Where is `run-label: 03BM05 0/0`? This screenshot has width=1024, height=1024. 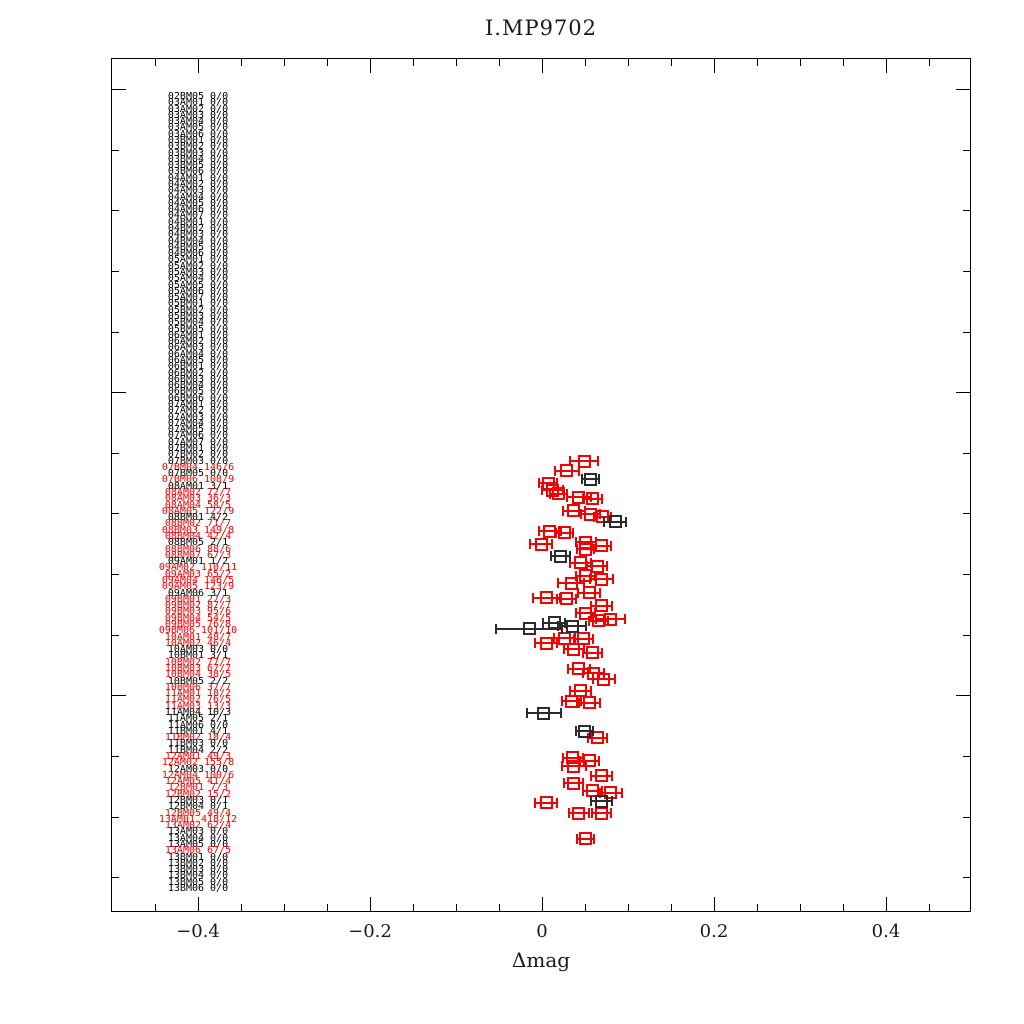
run-label: 03BM05 0/0 is located at coordinates (198, 166).